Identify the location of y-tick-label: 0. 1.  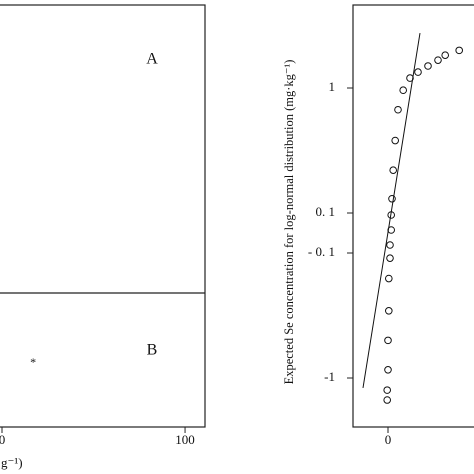
(326, 211).